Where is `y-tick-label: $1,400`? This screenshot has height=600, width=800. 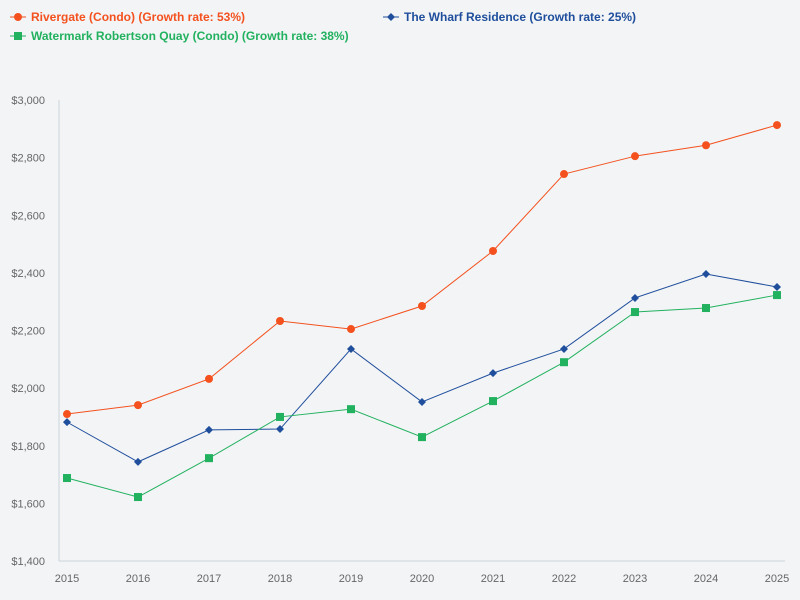
y-tick-label: $1,400 is located at coordinates (28, 562).